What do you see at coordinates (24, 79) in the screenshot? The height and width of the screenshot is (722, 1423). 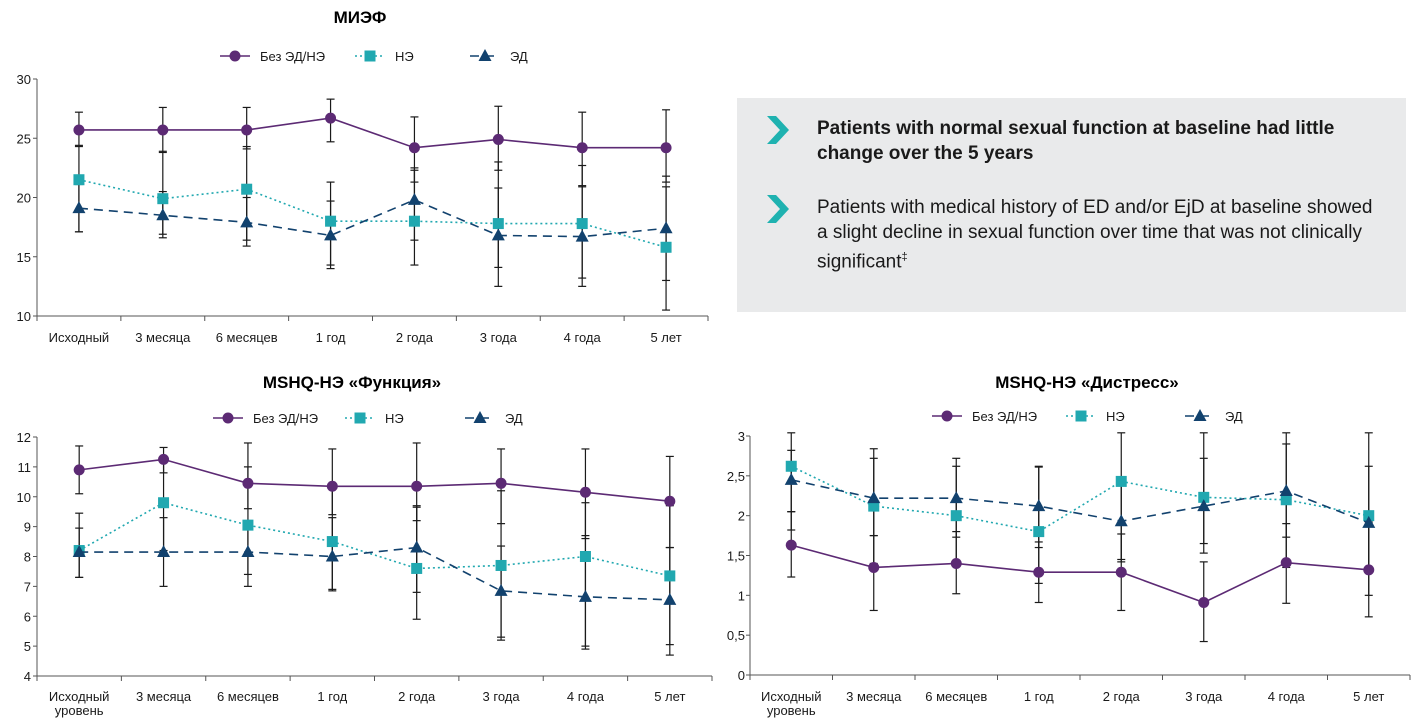 I see `y-tick-label: 30` at bounding box center [24, 79].